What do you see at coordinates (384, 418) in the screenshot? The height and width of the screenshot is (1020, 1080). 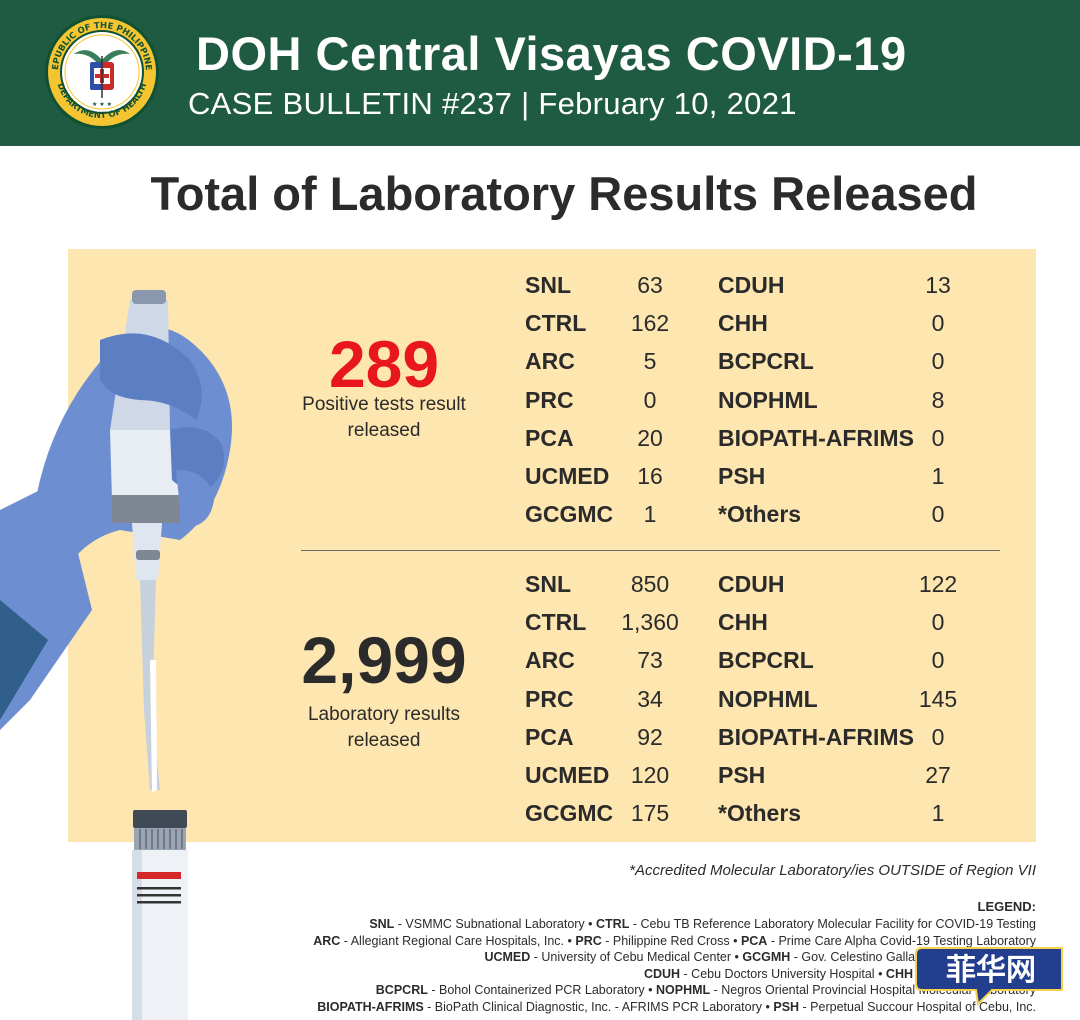 I see `positive-caption: Positive tests result released` at bounding box center [384, 418].